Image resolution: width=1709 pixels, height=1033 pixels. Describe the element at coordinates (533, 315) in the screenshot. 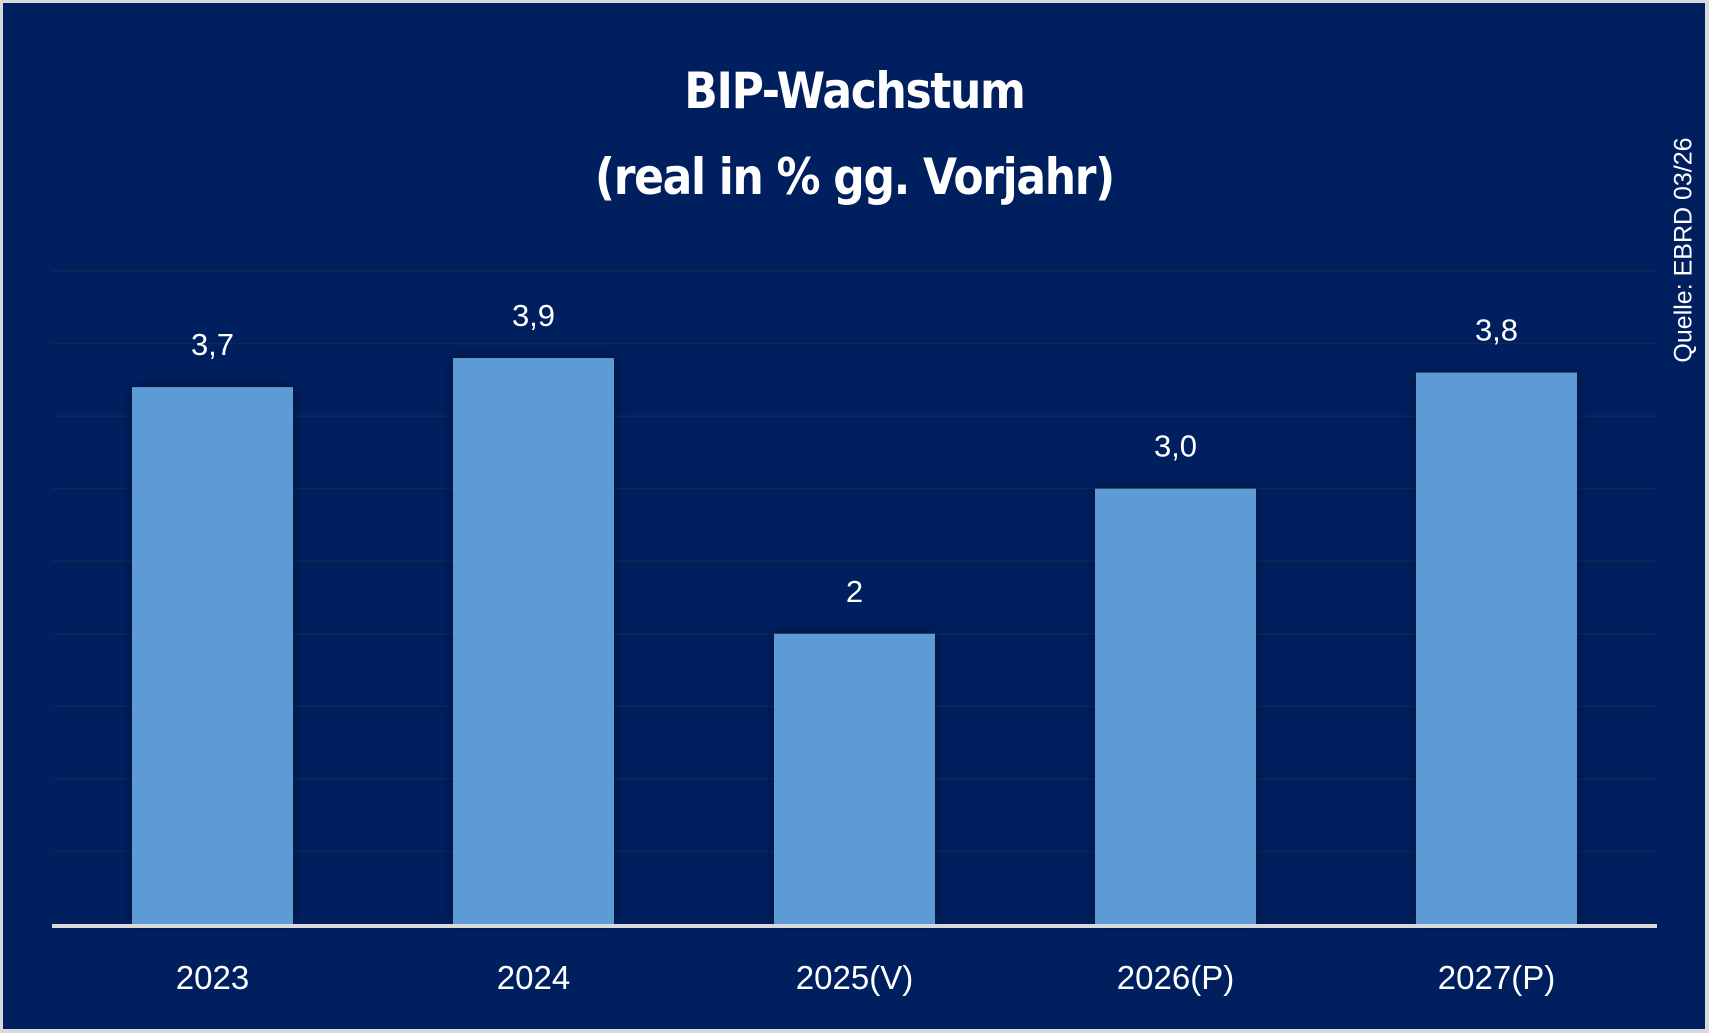

I see `data-label: 3,9` at that location.